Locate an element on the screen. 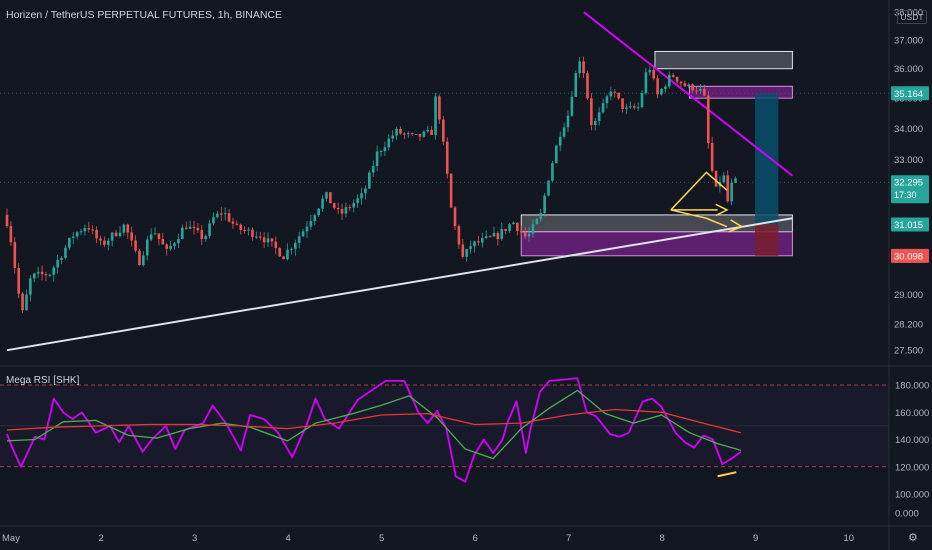  rsi-axis: 180.000 160.000 140.000 120.000 100.000 0.000 is located at coordinates (912, 450).